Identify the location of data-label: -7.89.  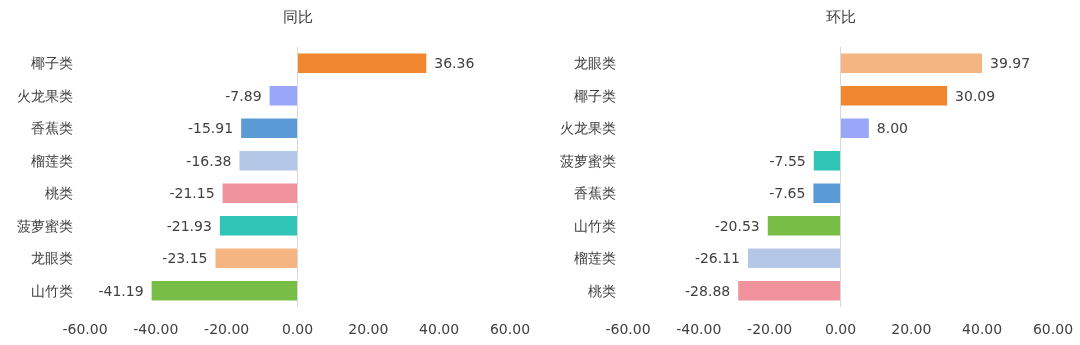
(243, 95).